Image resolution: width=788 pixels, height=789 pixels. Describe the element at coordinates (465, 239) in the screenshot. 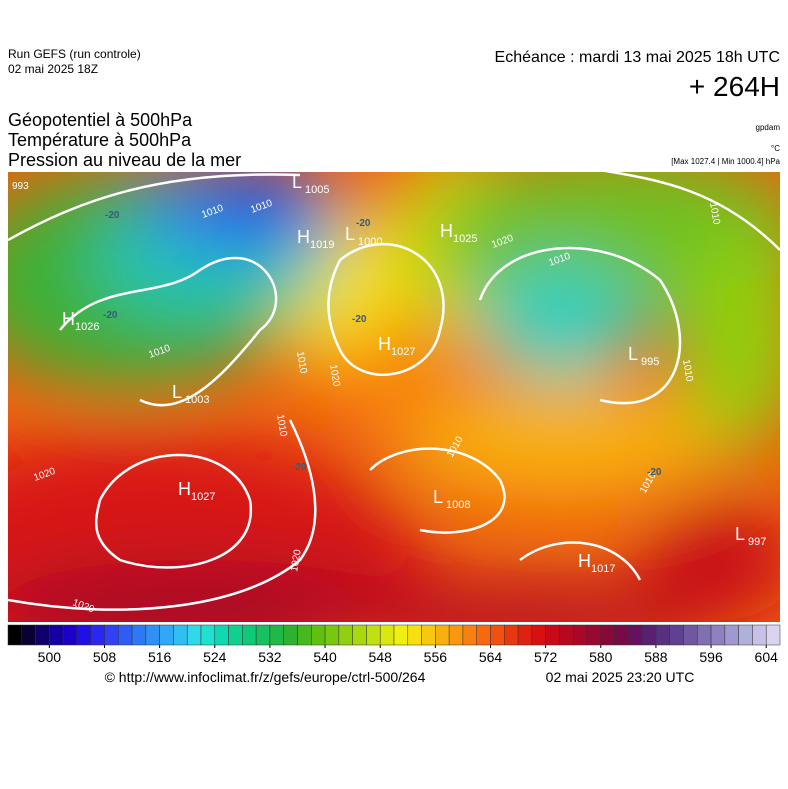

I see `pressure-center-value: 1025` at that location.